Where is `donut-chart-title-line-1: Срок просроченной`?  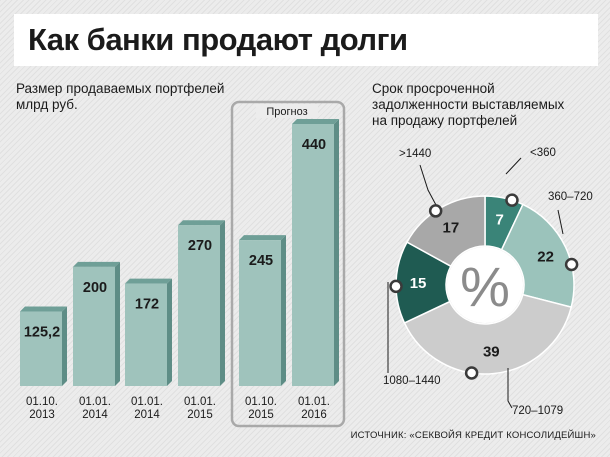 donut-chart-title-line-1: Срок просроченной is located at coordinates (433, 88).